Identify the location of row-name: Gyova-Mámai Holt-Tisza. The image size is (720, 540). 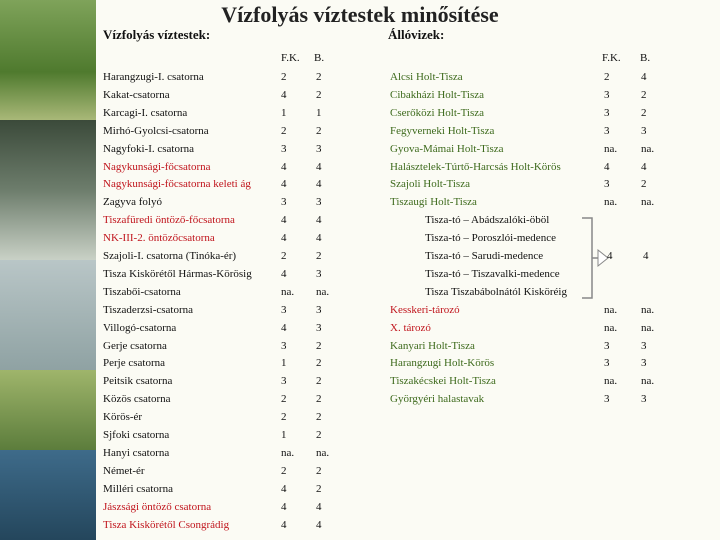
(447, 148).